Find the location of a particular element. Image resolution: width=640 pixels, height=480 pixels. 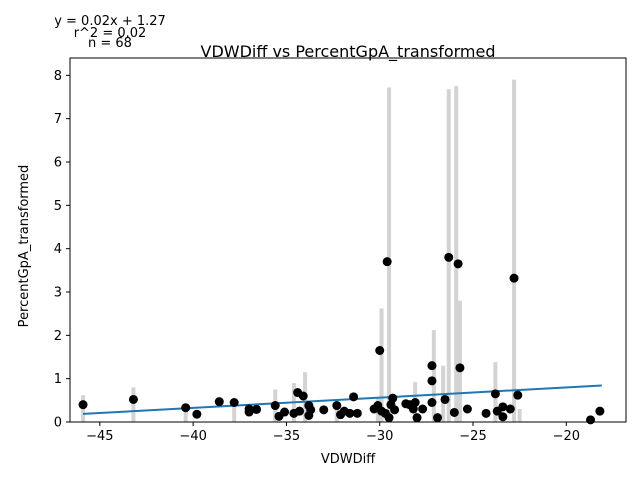

regression-line is located at coordinates (342, 399).